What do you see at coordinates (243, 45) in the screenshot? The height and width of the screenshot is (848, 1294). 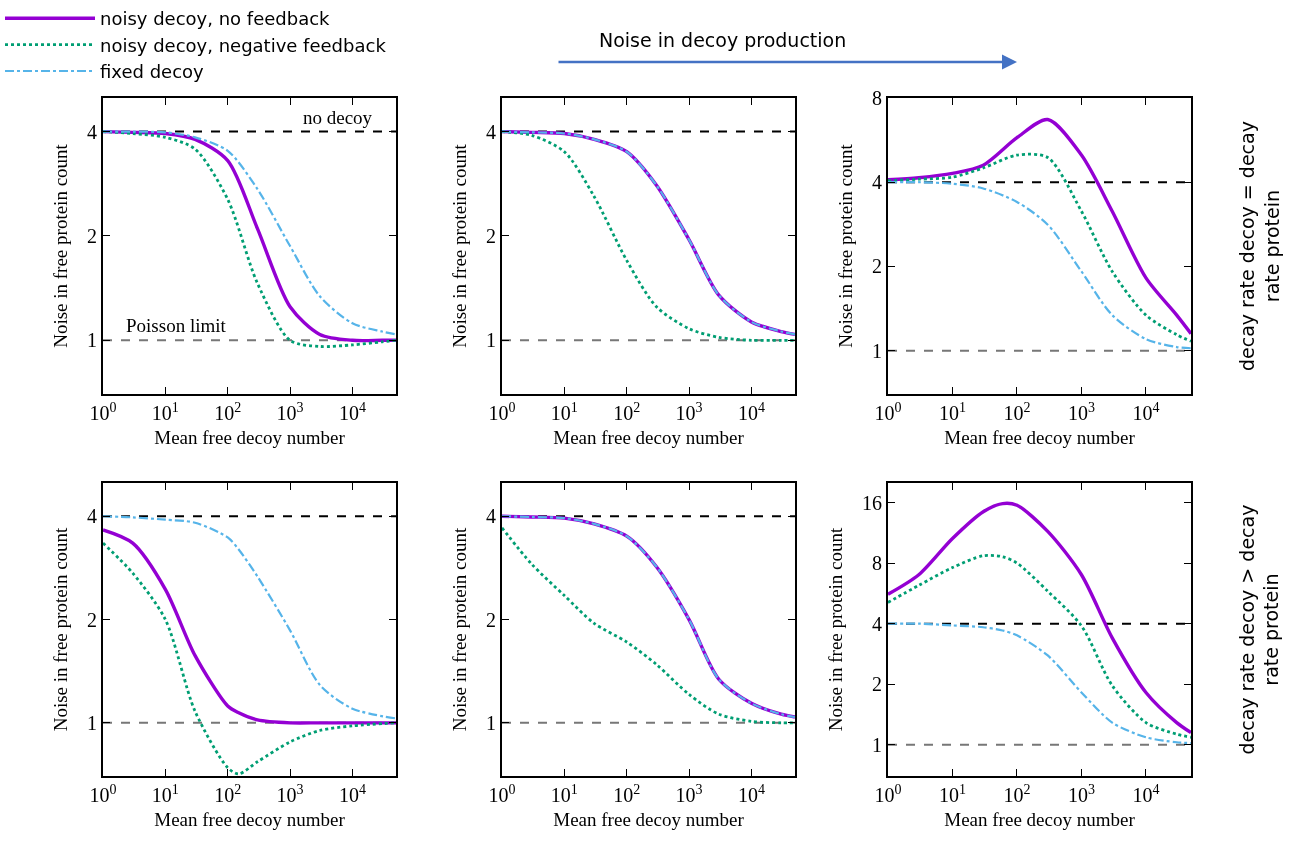 I see `legend-label: noisy decoy, negative feedback` at bounding box center [243, 45].